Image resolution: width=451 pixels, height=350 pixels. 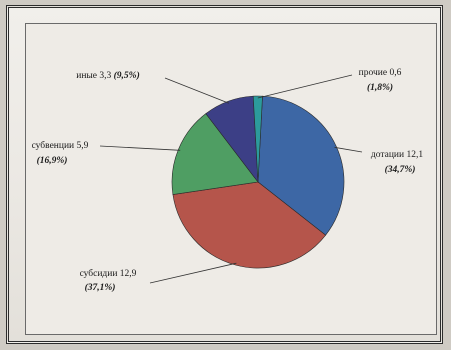 What do you see at coordinates (400, 169) in the screenshot?
I see `slice-percent-dotacii: (34,7%)` at bounding box center [400, 169].